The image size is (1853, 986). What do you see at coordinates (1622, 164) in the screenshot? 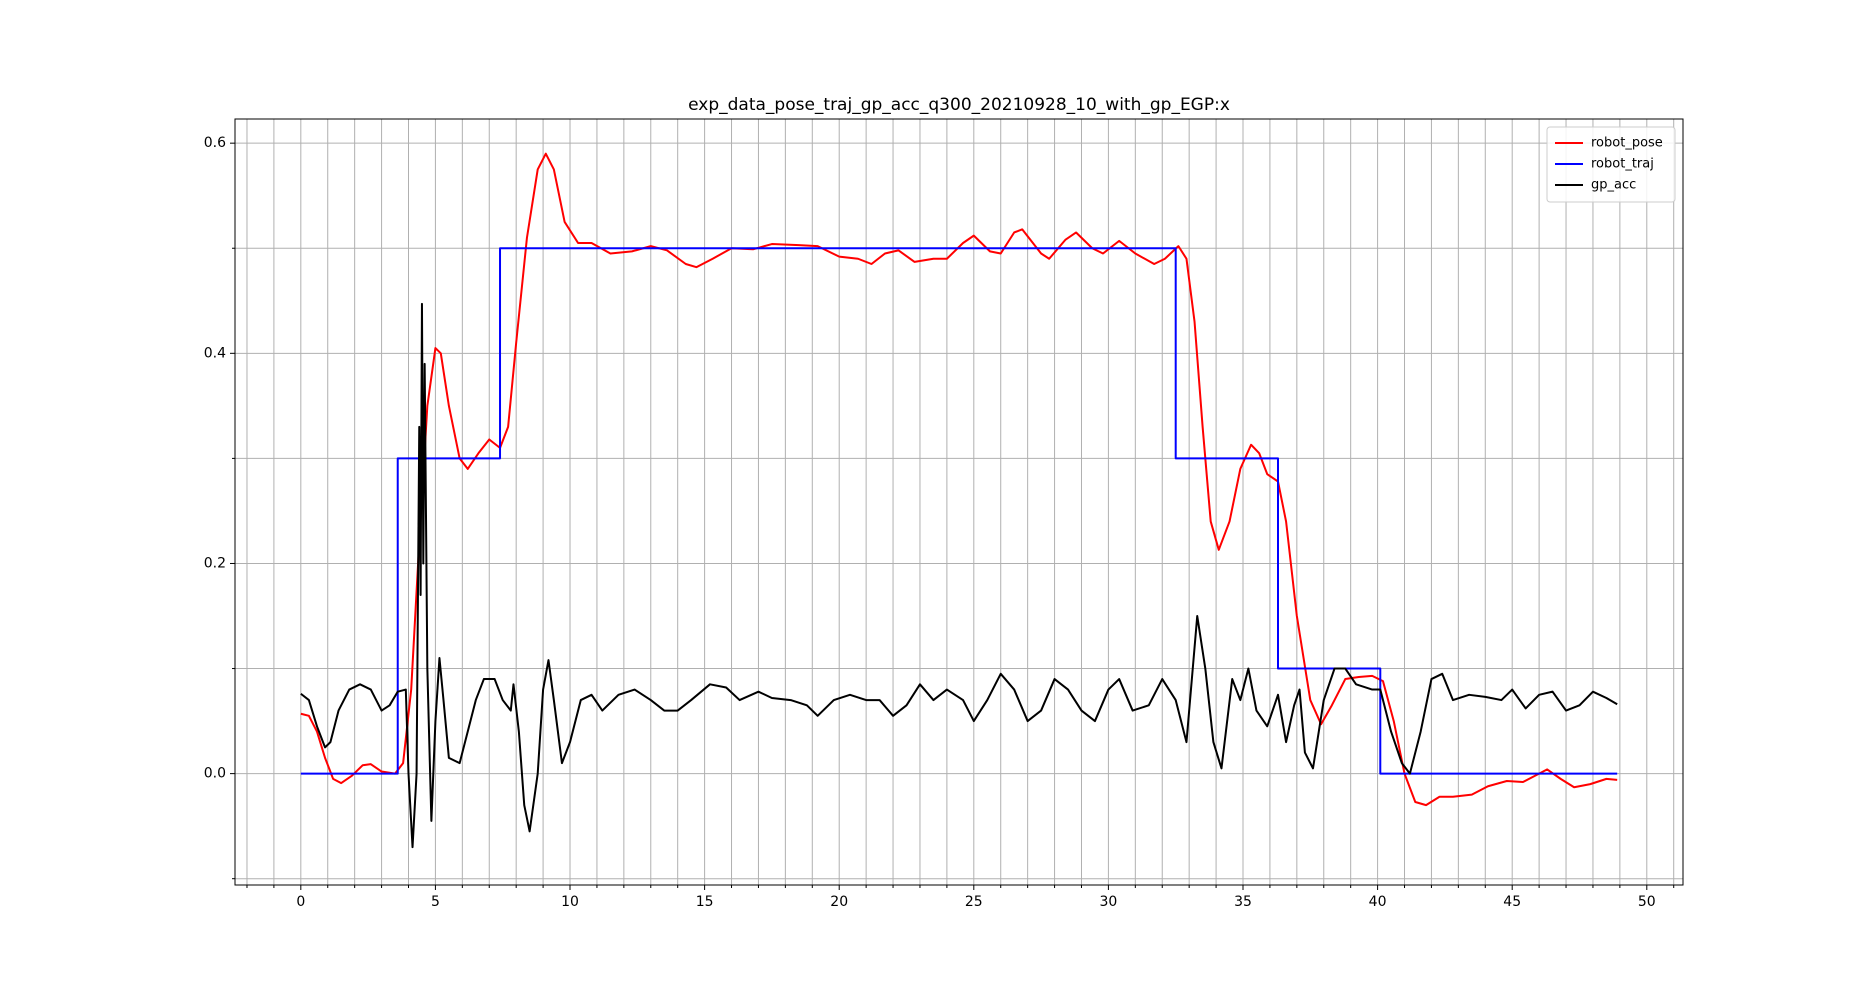
I see `legend-label: robot_traj` at bounding box center [1622, 164].